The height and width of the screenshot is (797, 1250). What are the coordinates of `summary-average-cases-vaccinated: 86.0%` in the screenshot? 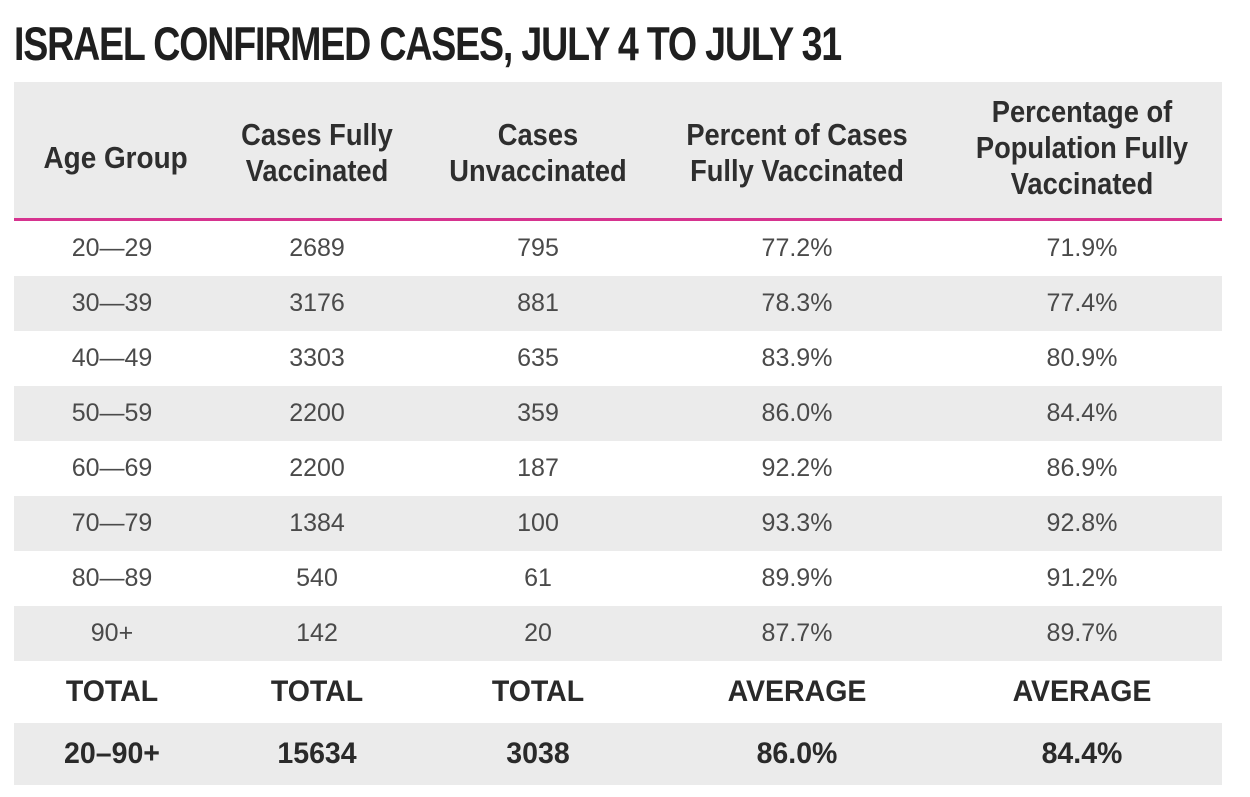 It's located at (797, 753).